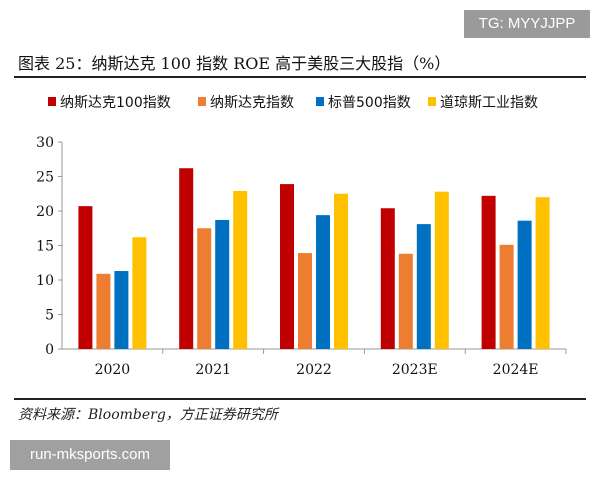 The image size is (600, 480). Describe the element at coordinates (148, 415) in the screenshot. I see `source-note: 资料来源：Bloomberg，方正证券研究所` at that location.